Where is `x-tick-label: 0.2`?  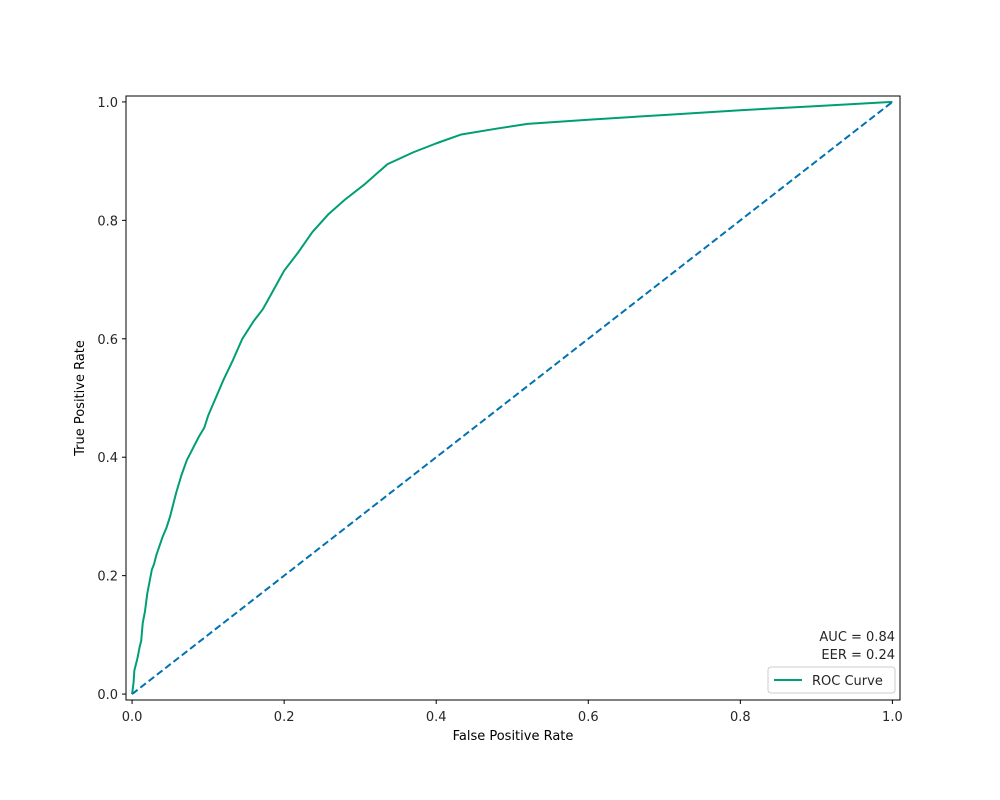
x-tick-label: 0.2 is located at coordinates (284, 717).